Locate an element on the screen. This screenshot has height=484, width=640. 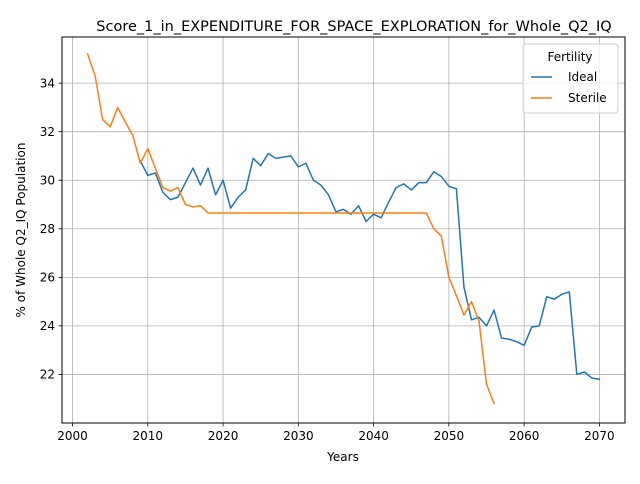
x-tick-label: 2050 is located at coordinates (449, 436).